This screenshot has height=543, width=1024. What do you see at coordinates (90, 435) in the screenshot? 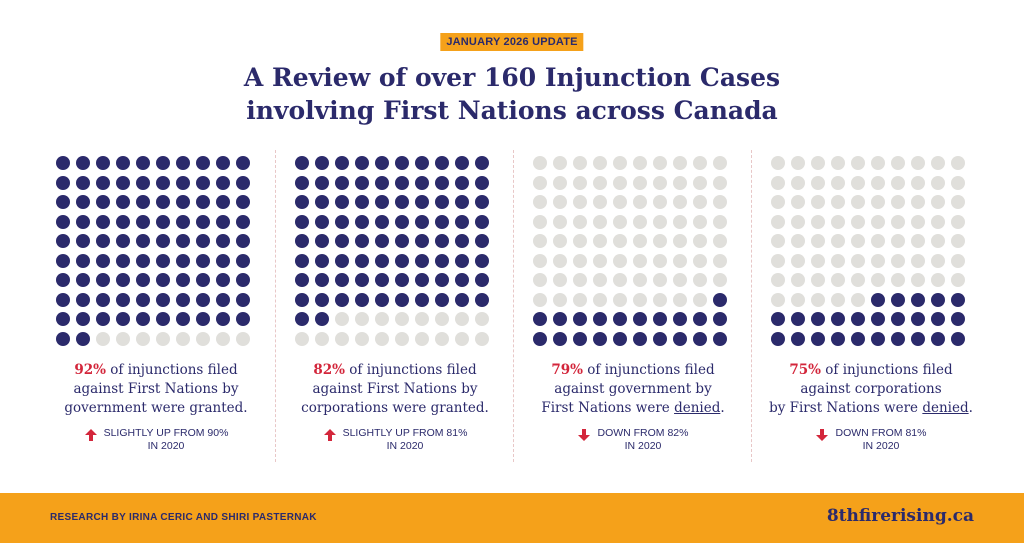
I see `arrow-up-icon` at bounding box center [90, 435].